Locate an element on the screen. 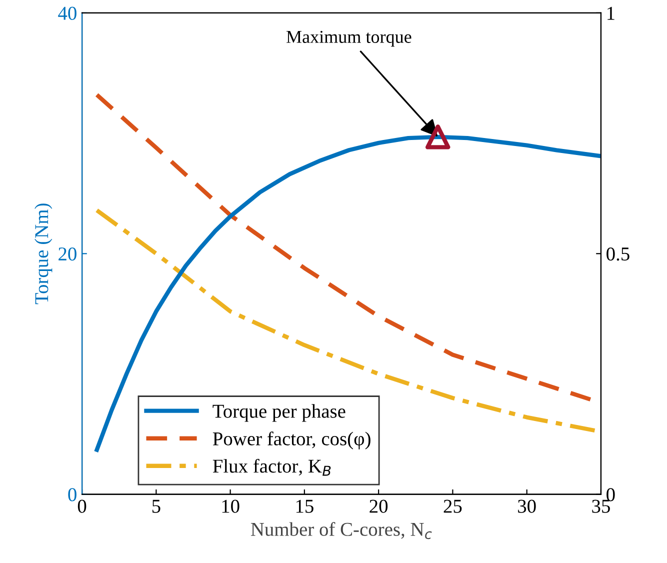  x-tick-label: 15 is located at coordinates (305, 506).